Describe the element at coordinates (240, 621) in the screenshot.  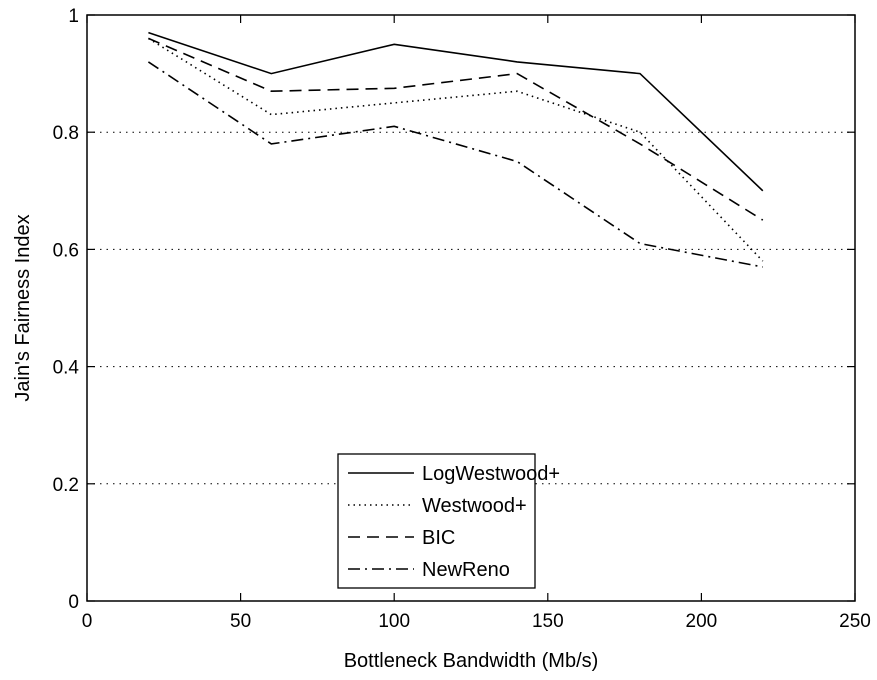
I see `x-tick-label-1: 50` at that location.